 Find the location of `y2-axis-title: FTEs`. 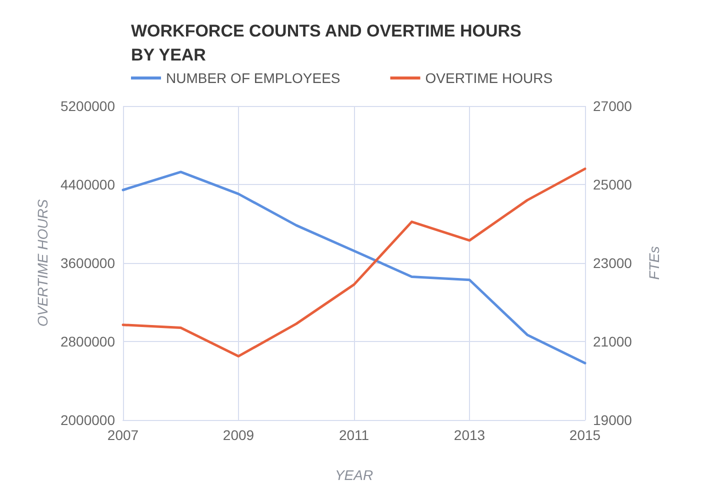

y2-axis-title: FTEs is located at coordinates (654, 263).